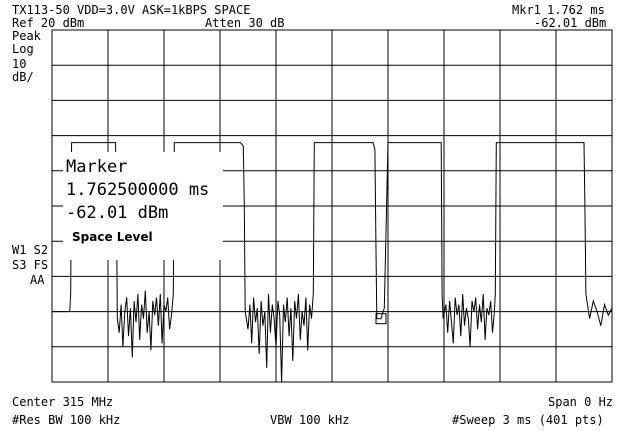 This screenshot has height=431, width=621. I want to click on marker-annotation-level: -62.01 dBm, so click(117, 213).